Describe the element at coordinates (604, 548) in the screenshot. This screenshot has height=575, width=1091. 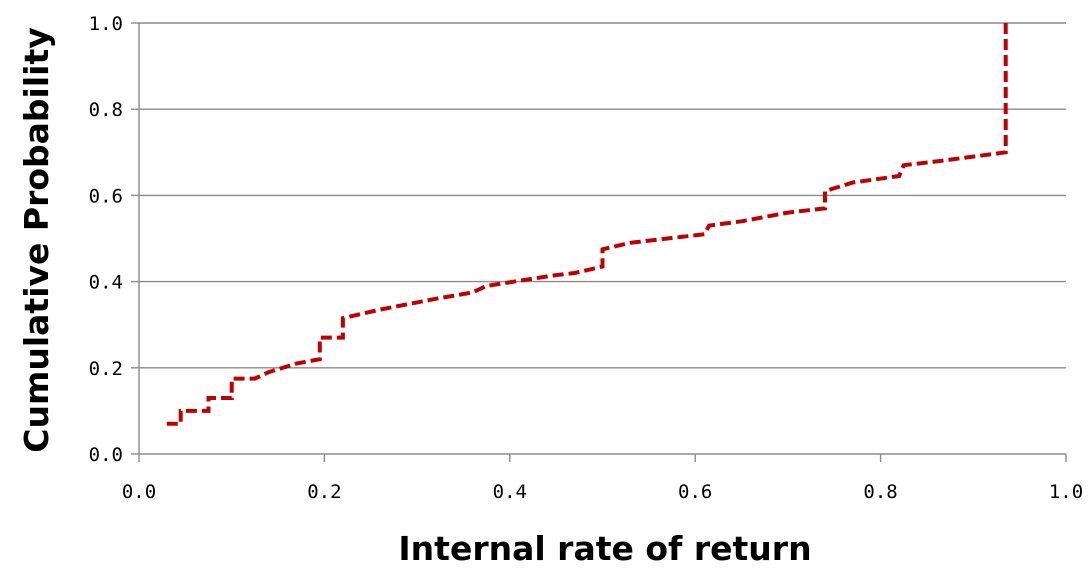
I see `x-axis-label: Internal rate of return` at that location.